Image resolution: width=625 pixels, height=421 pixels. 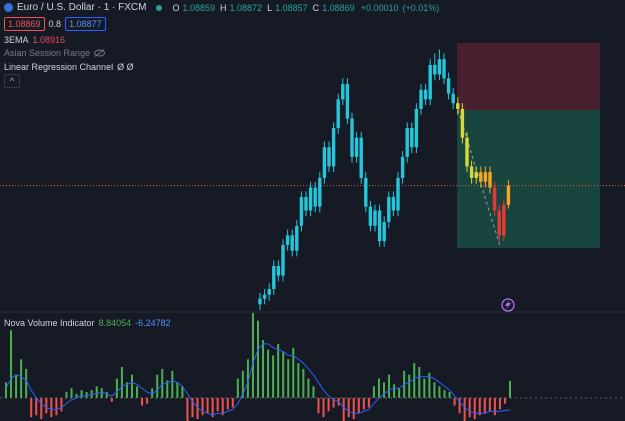 I want to click on hidden-icon, so click(x=100, y=53).